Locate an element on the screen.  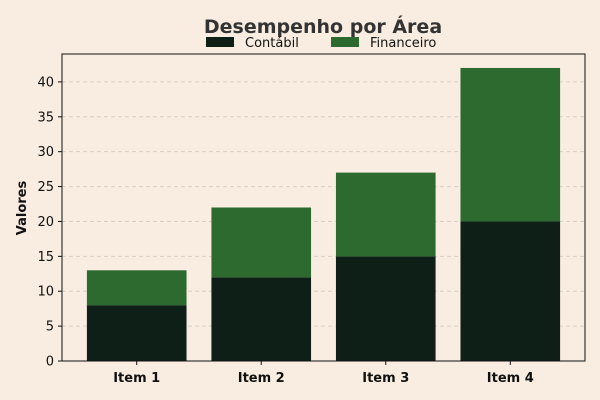
x-tick-label: Item 1 is located at coordinates (136, 378).